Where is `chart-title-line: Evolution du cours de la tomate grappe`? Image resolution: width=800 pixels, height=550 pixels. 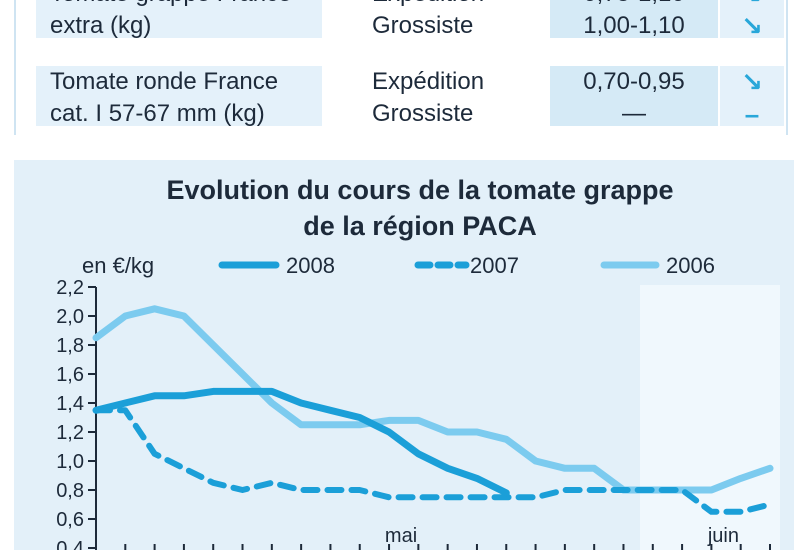 chart-title-line: Evolution du cours de la tomate grappe is located at coordinates (420, 190).